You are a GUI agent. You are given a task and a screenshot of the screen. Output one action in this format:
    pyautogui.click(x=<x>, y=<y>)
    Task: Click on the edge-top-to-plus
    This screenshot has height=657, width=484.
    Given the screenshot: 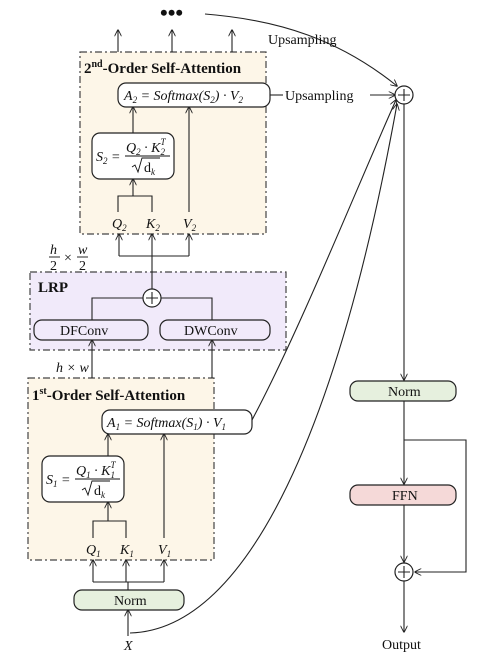 What is the action you would take?
    pyautogui.click(x=300, y=49)
    